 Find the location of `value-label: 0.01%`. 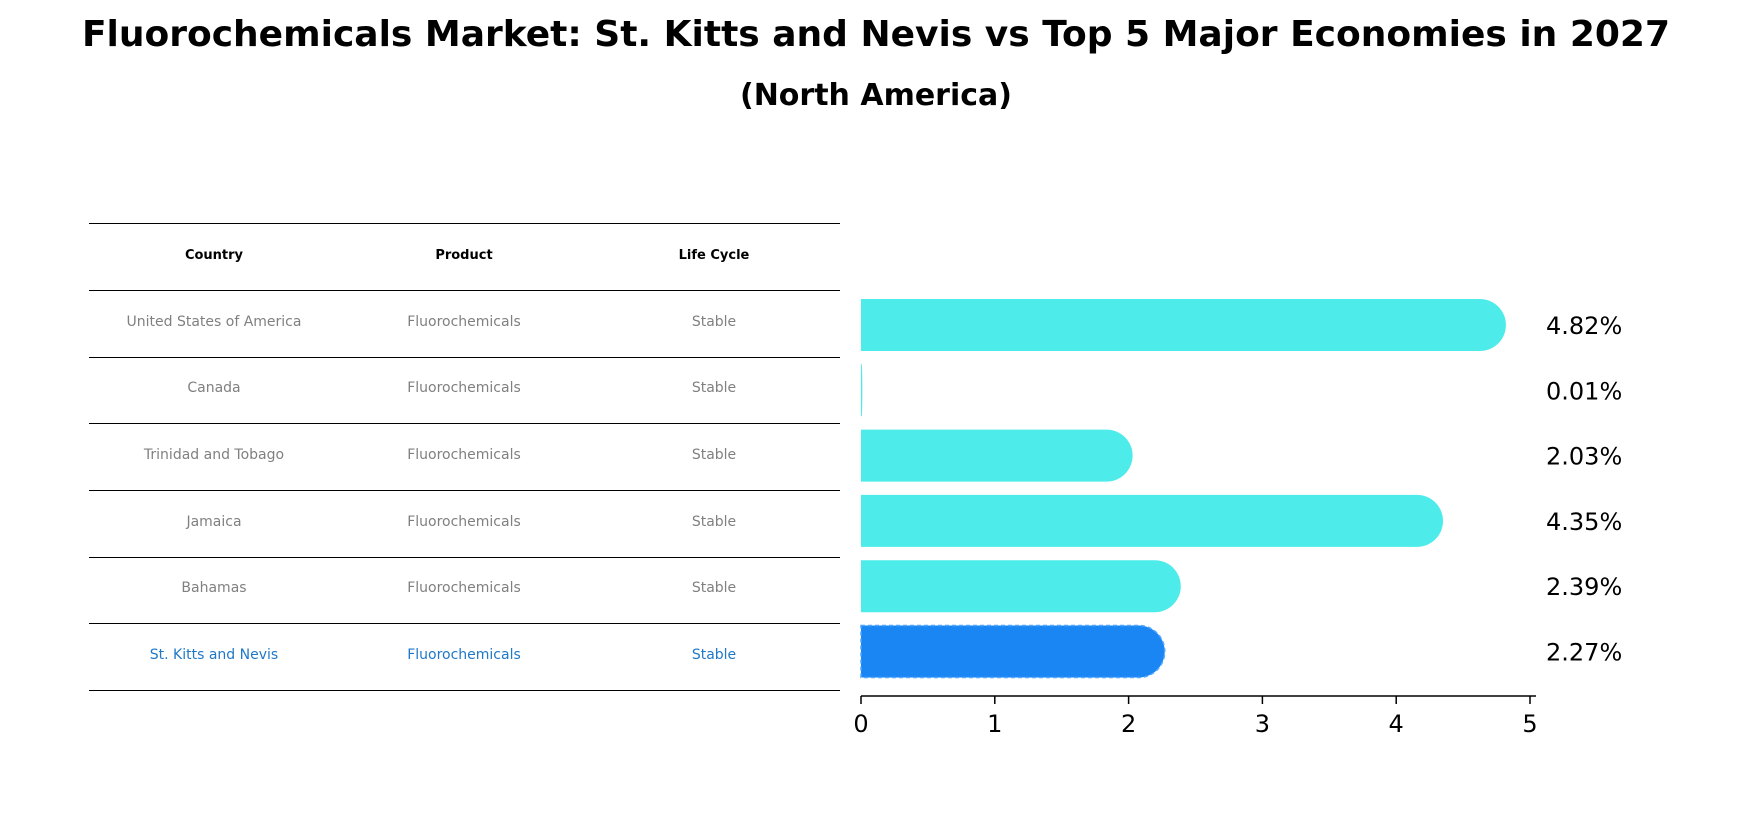

value-label: 0.01% is located at coordinates (1584, 391).